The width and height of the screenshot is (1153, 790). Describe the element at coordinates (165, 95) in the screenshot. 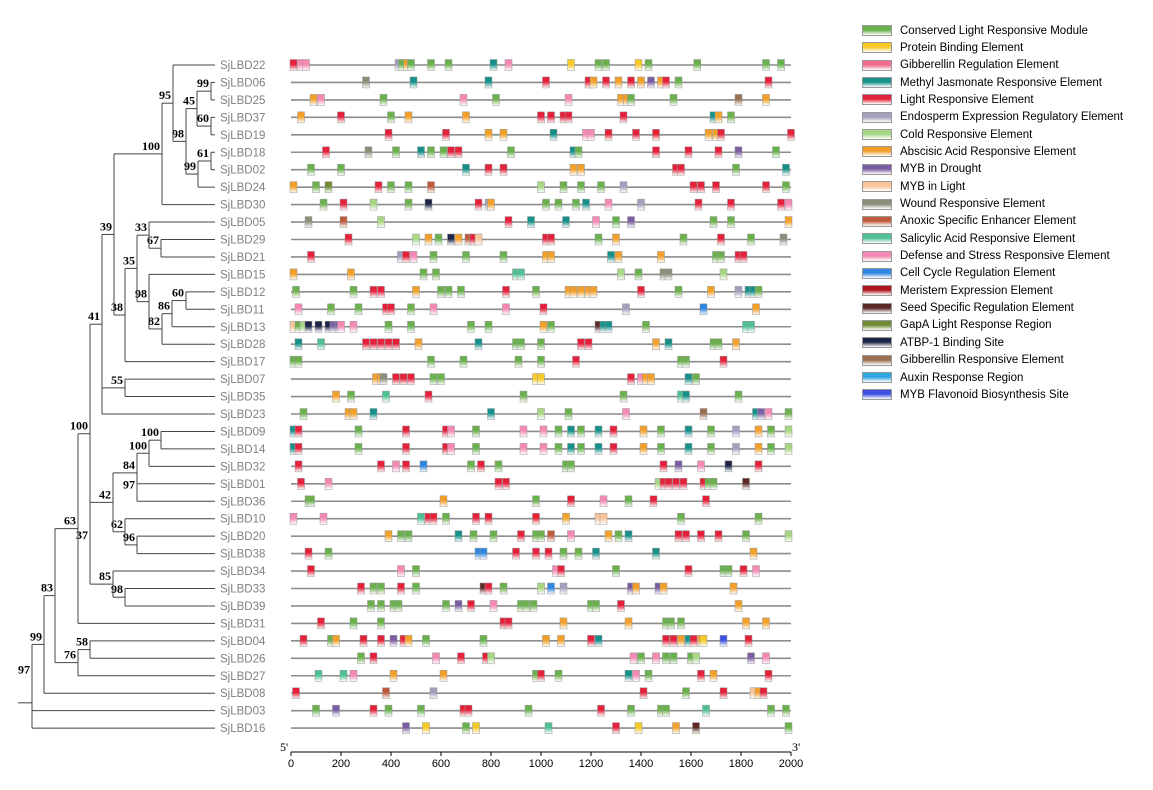

I see `bootstrap-value: 95` at that location.